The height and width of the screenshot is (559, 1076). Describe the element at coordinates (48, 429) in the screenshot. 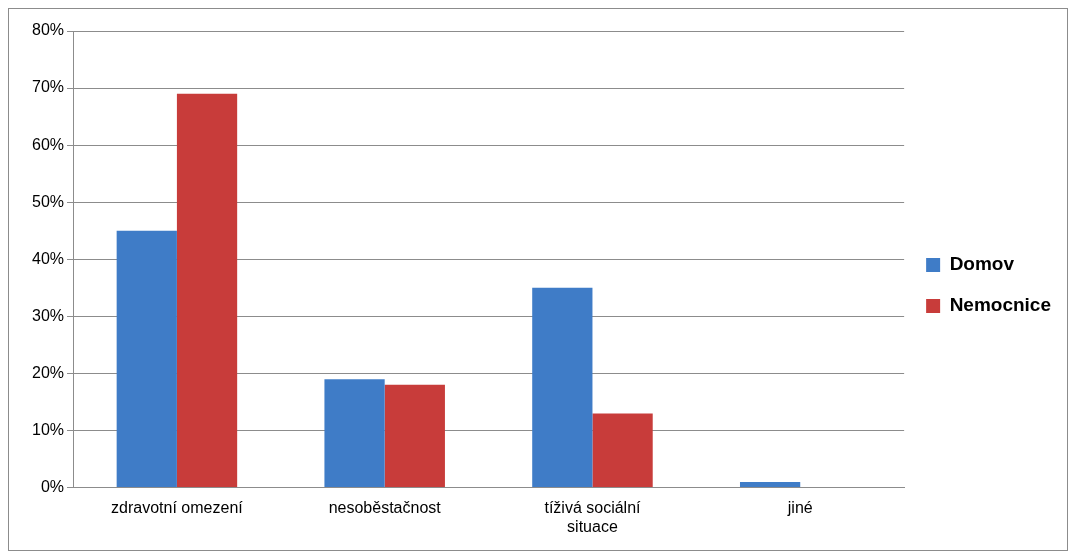

I see `y-tick-label: 10%` at that location.